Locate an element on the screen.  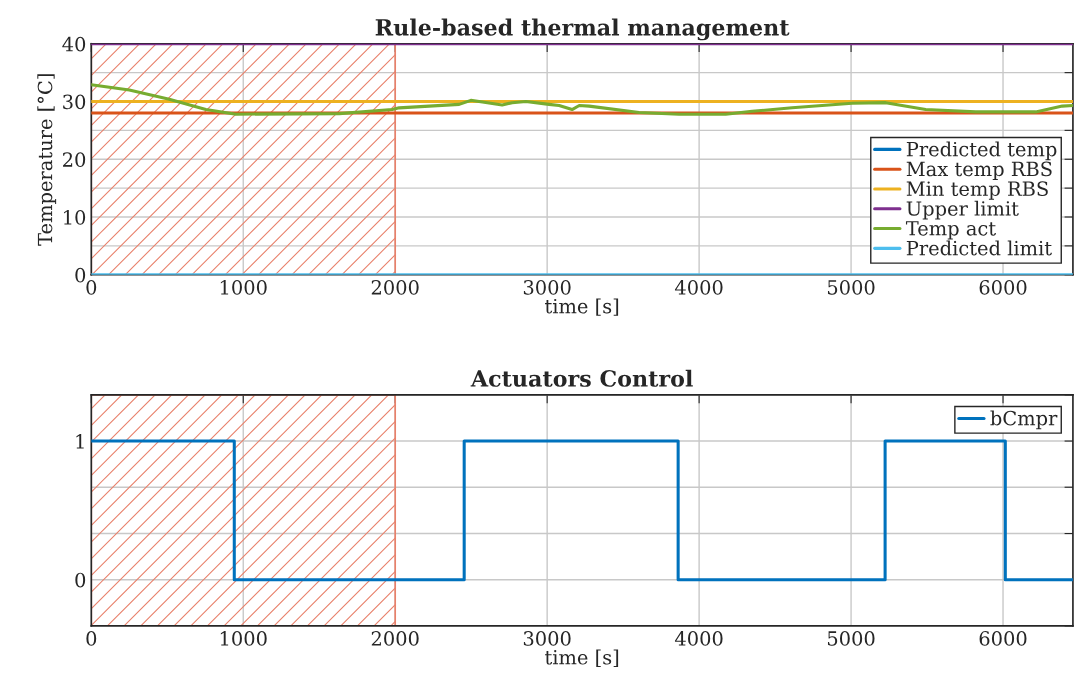
chart-title: Actuators Control is located at coordinates (581, 378).